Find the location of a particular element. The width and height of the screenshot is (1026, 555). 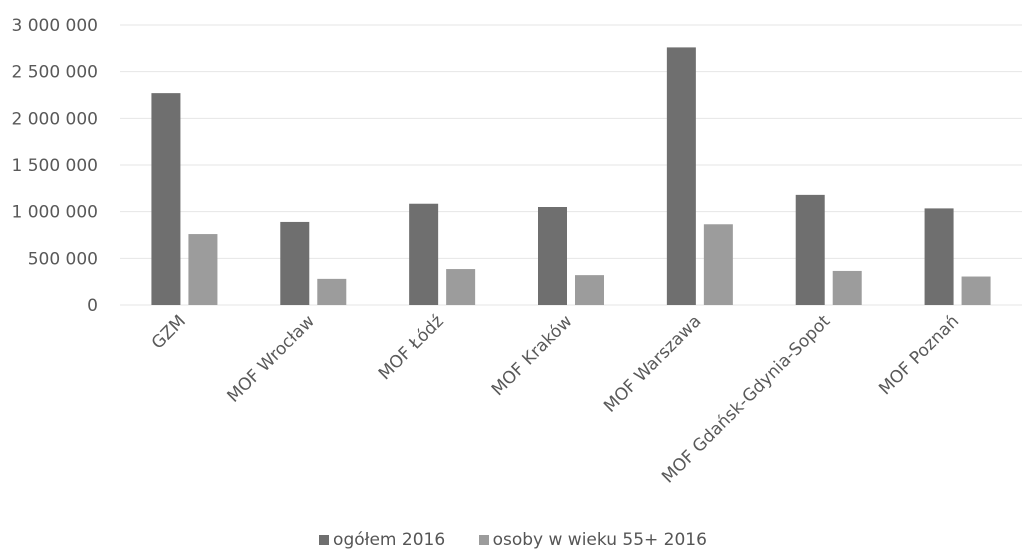

y-tick-label: 1 500 000 is located at coordinates (54, 166).